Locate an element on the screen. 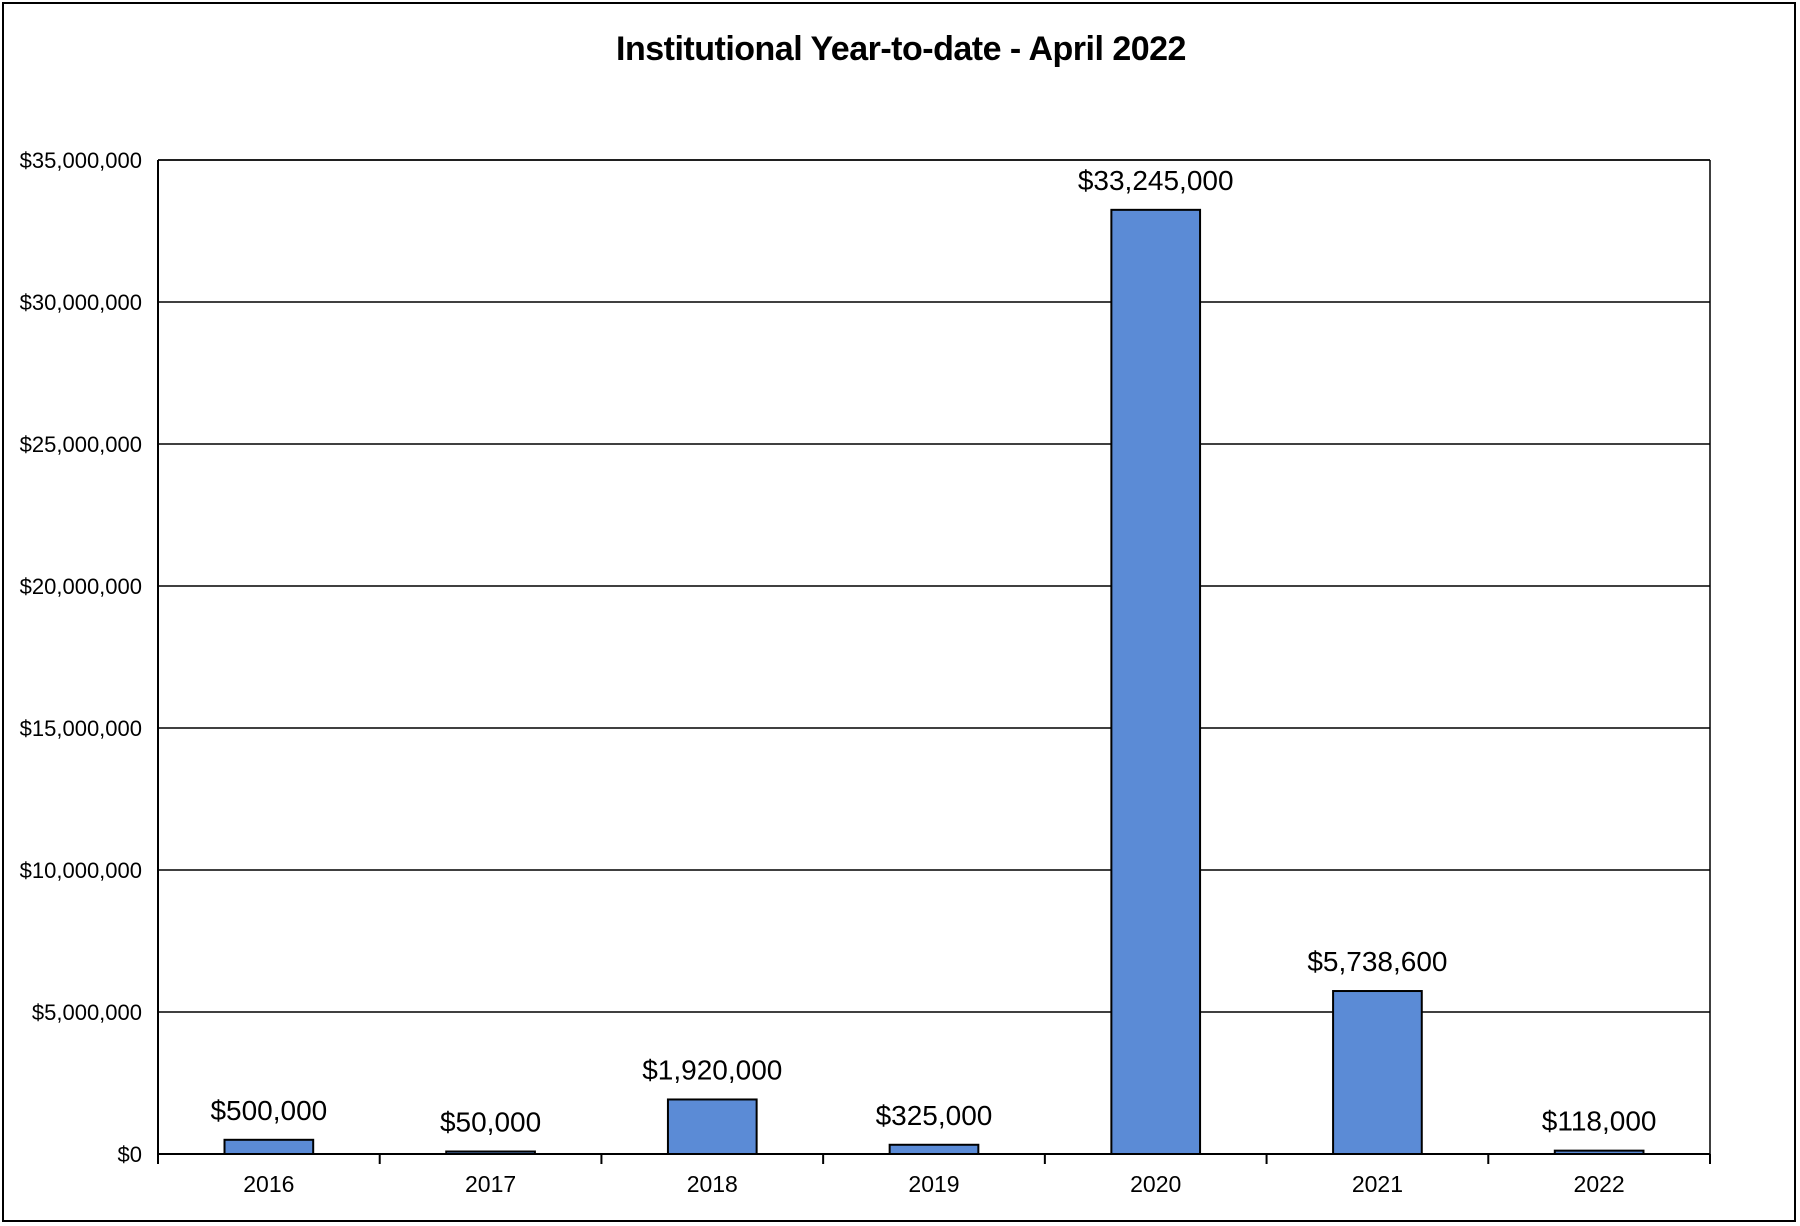 The image size is (1800, 1226). y-tick-label: $25,000,000 is located at coordinates (81, 444).